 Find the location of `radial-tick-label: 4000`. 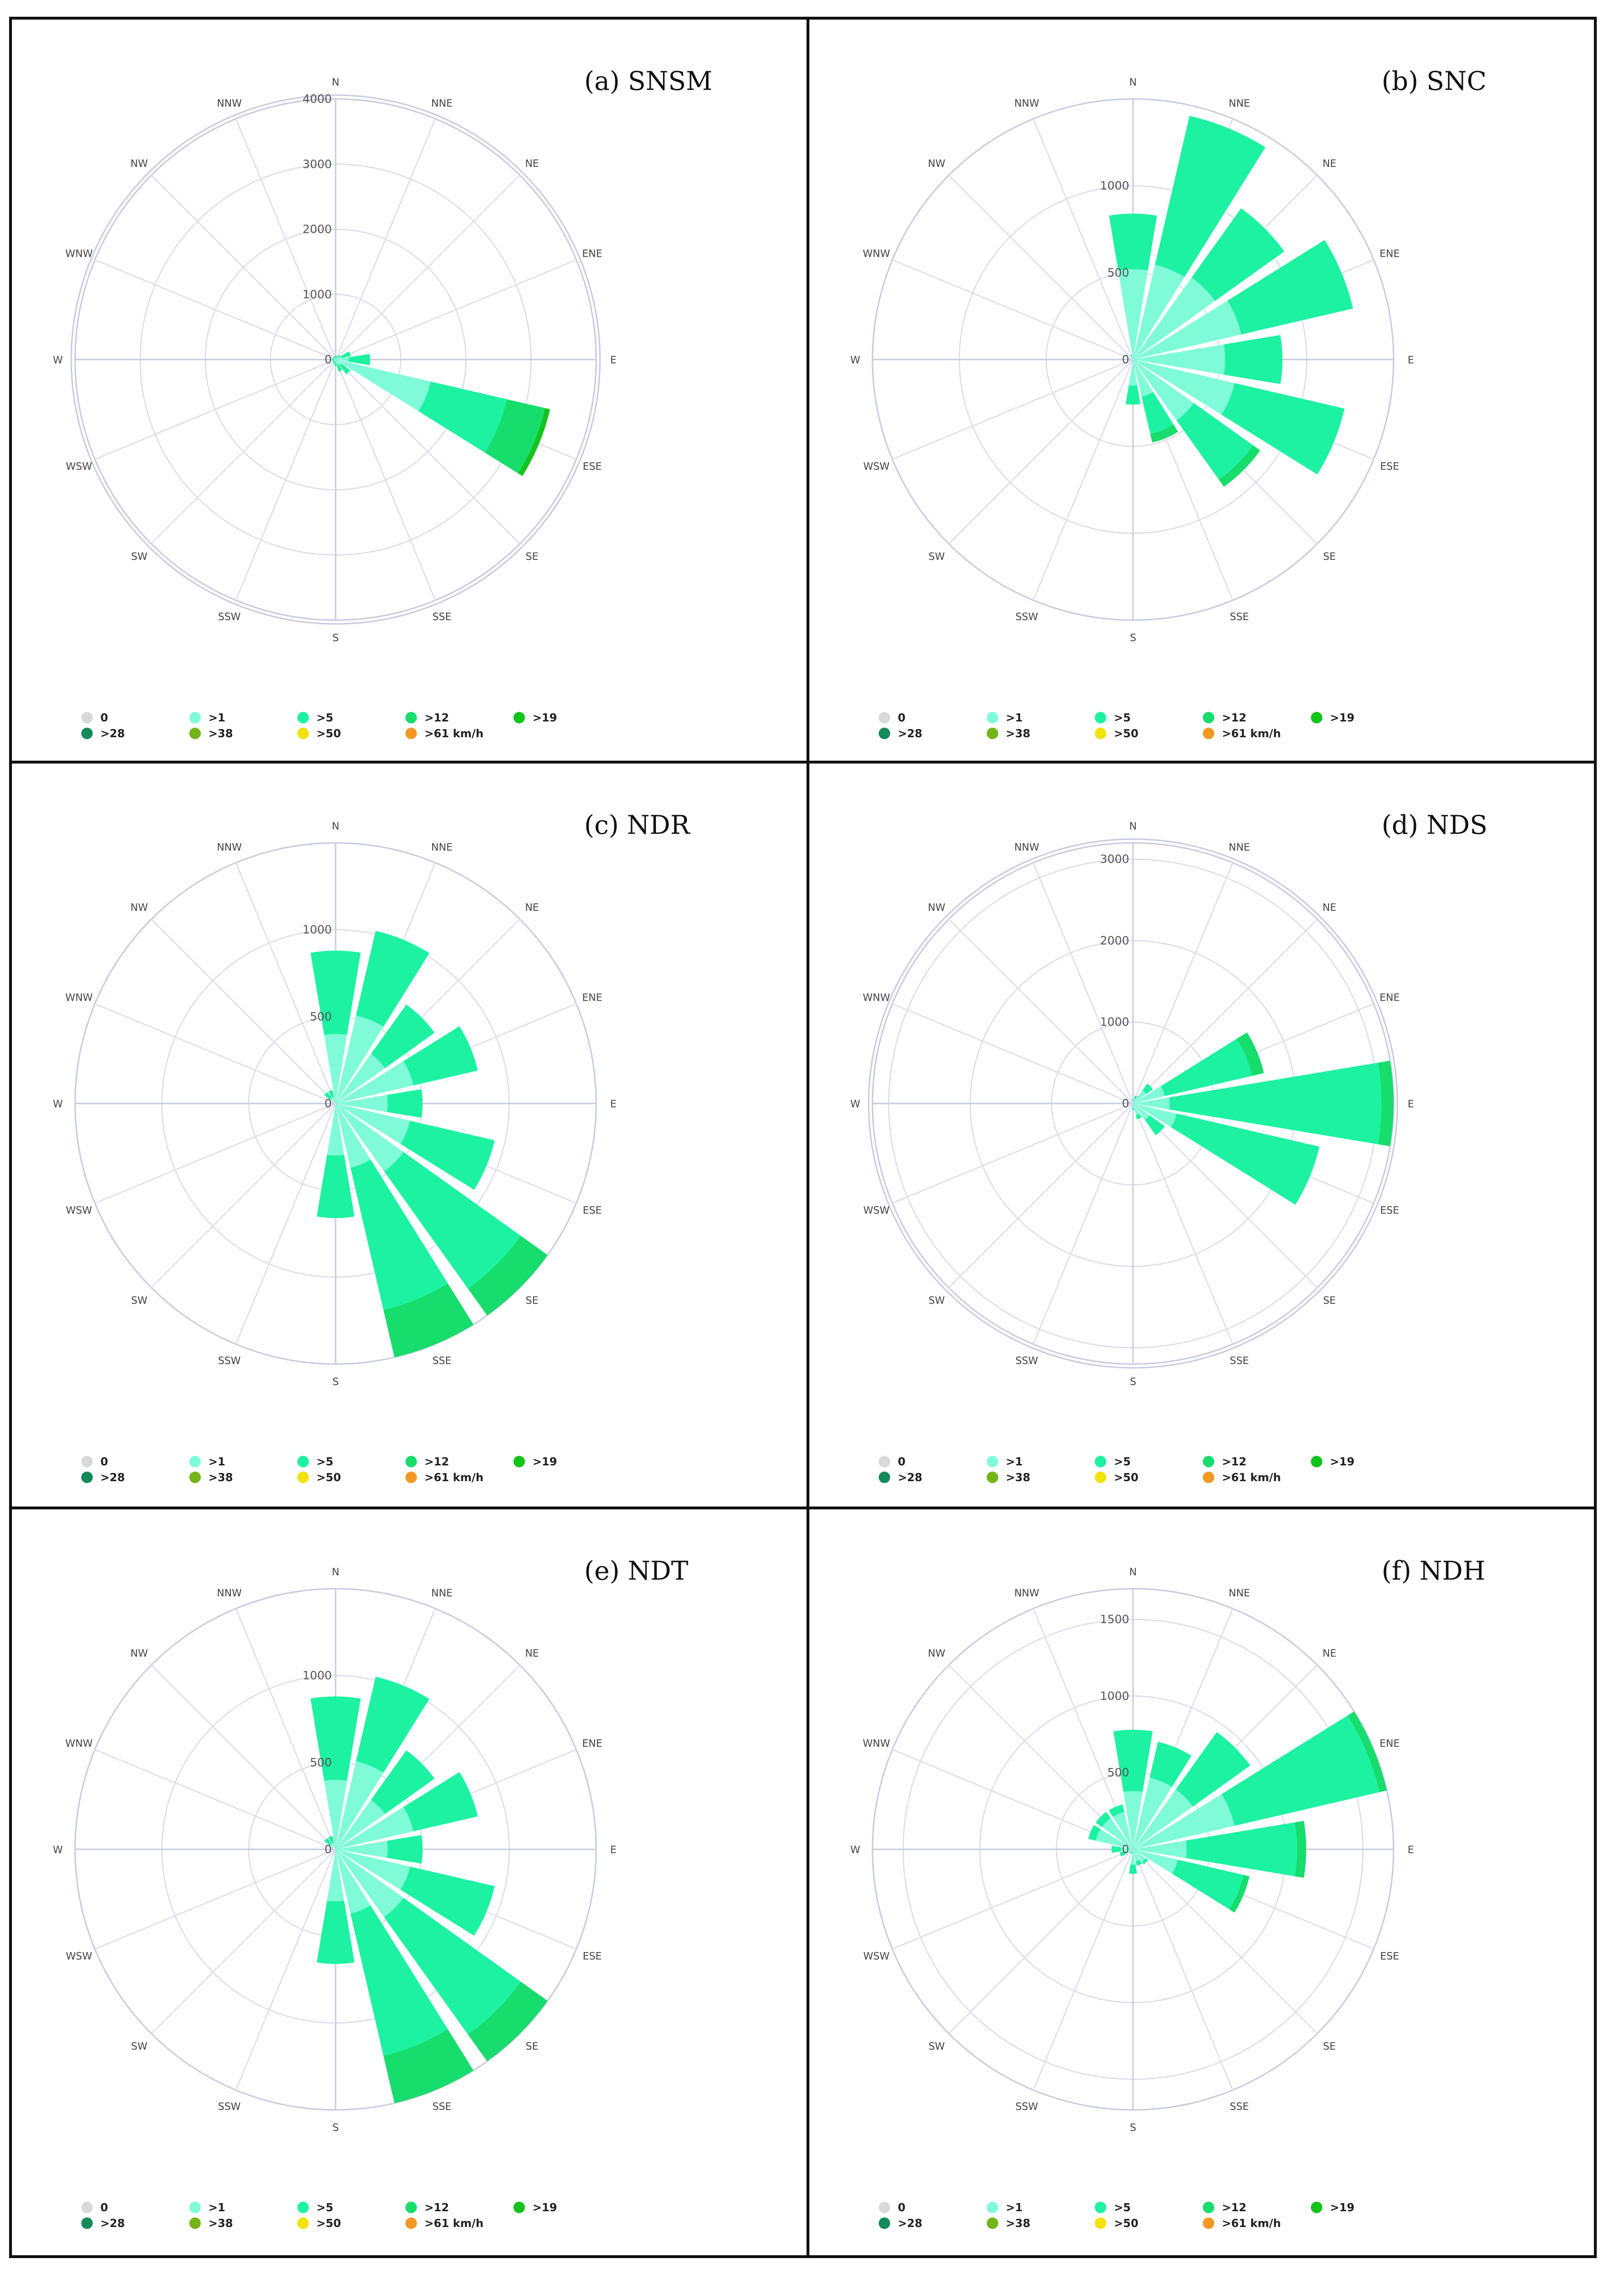

radial-tick-label: 4000 is located at coordinates (318, 99).